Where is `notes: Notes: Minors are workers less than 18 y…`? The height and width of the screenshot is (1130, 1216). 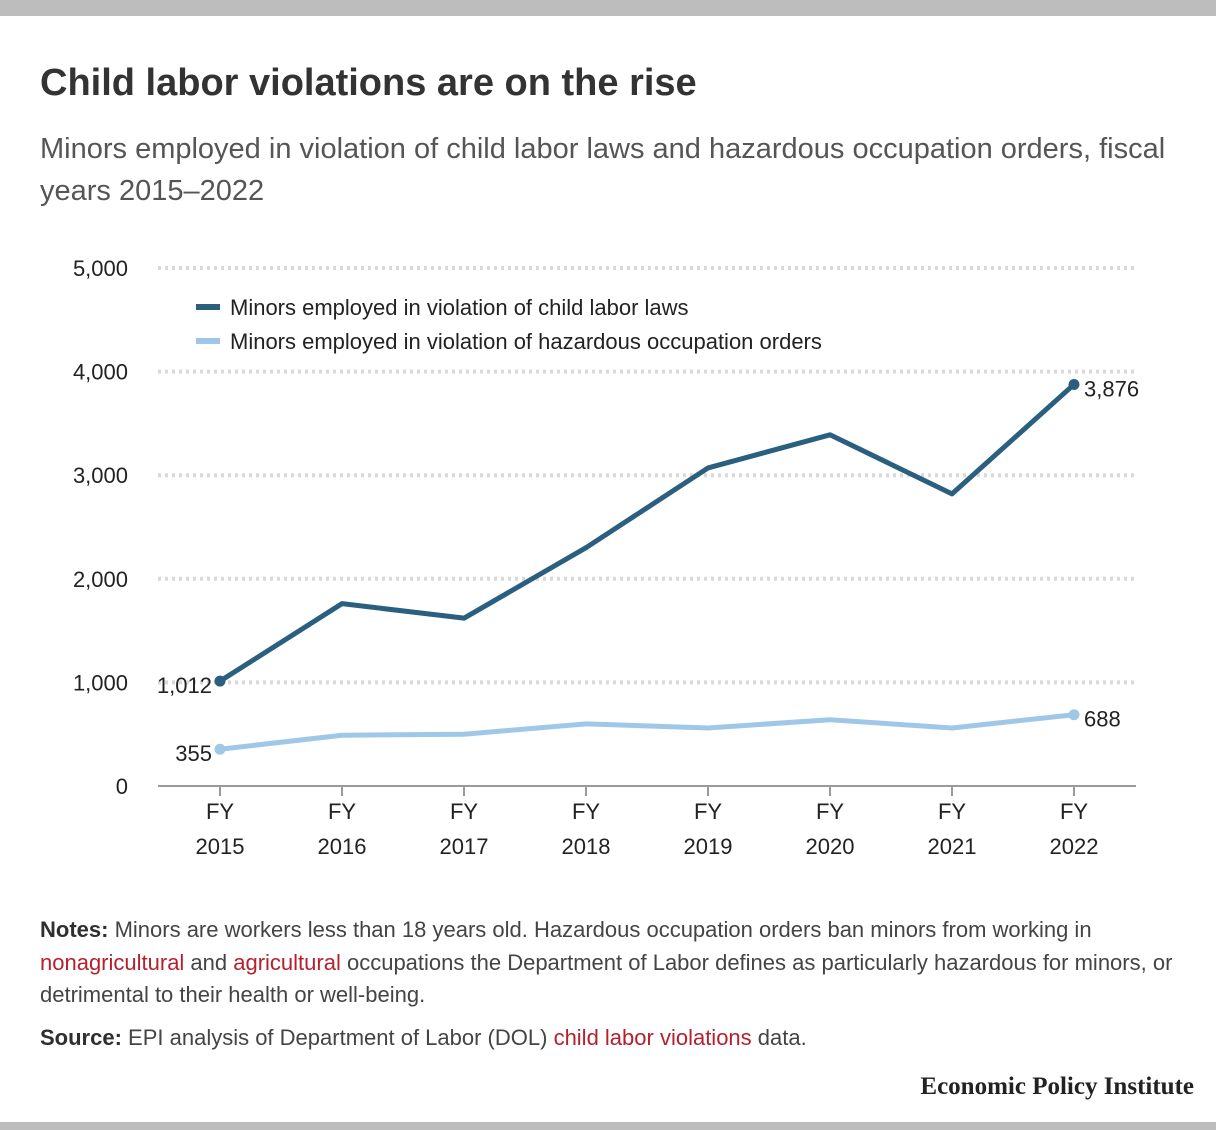
notes: Notes: Minors are workers less than 18 y… is located at coordinates (615, 963).